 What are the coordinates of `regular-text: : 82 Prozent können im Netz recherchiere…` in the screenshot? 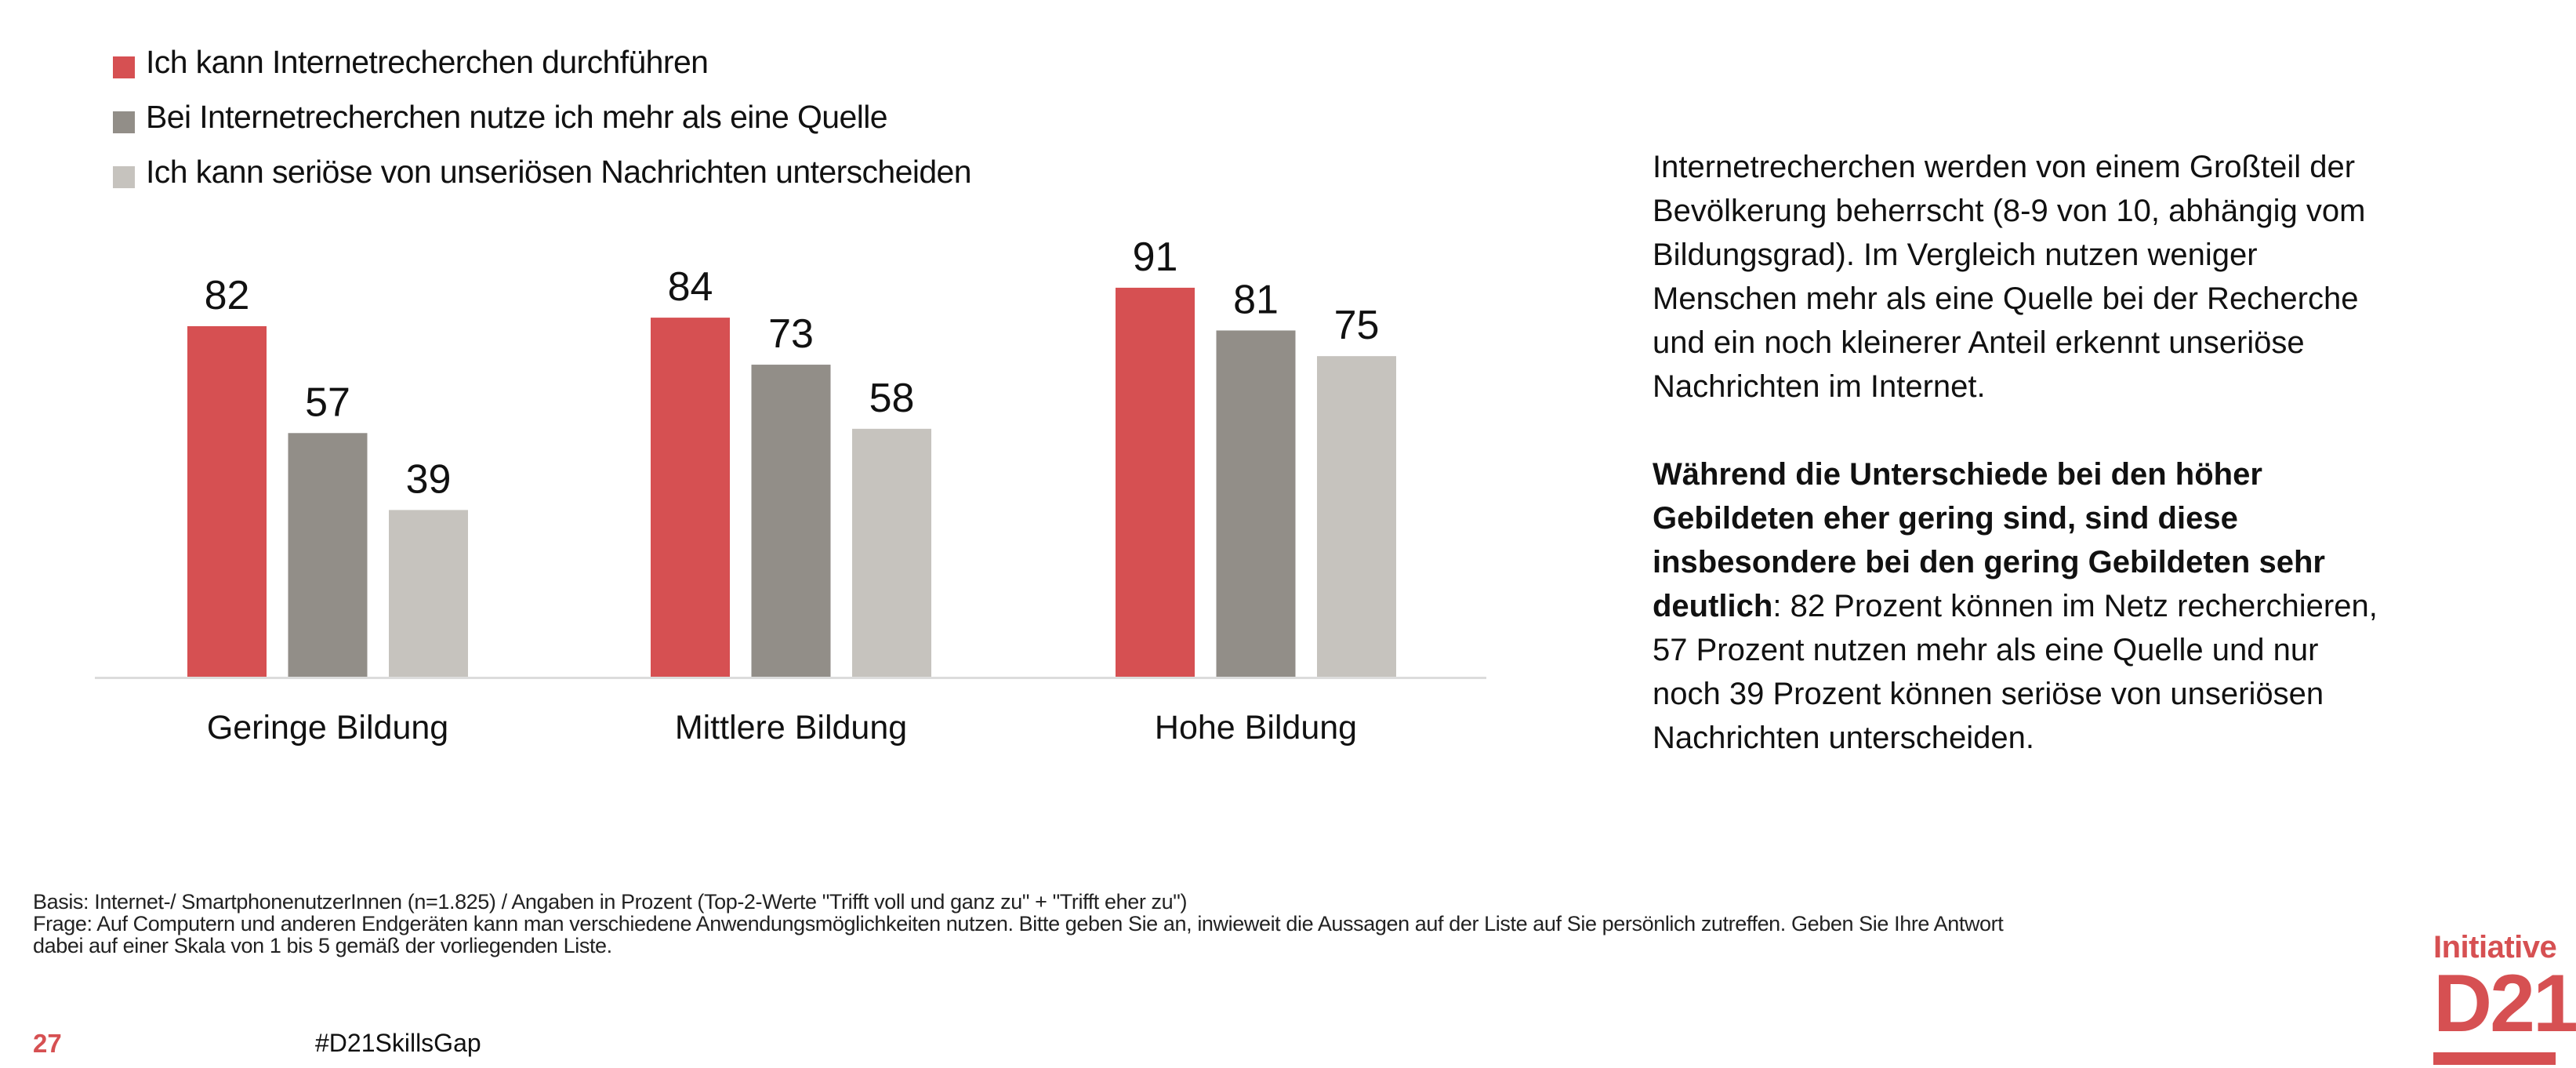 It's located at (2075, 606).